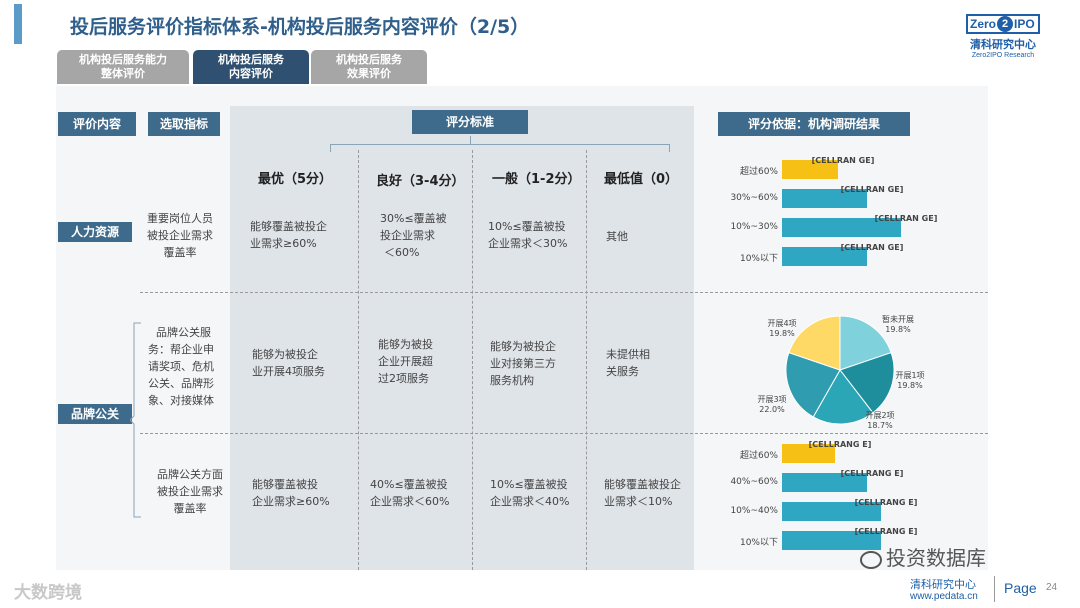  Describe the element at coordinates (135, 420) in the screenshot. I see `brand-rows-bracket` at that location.